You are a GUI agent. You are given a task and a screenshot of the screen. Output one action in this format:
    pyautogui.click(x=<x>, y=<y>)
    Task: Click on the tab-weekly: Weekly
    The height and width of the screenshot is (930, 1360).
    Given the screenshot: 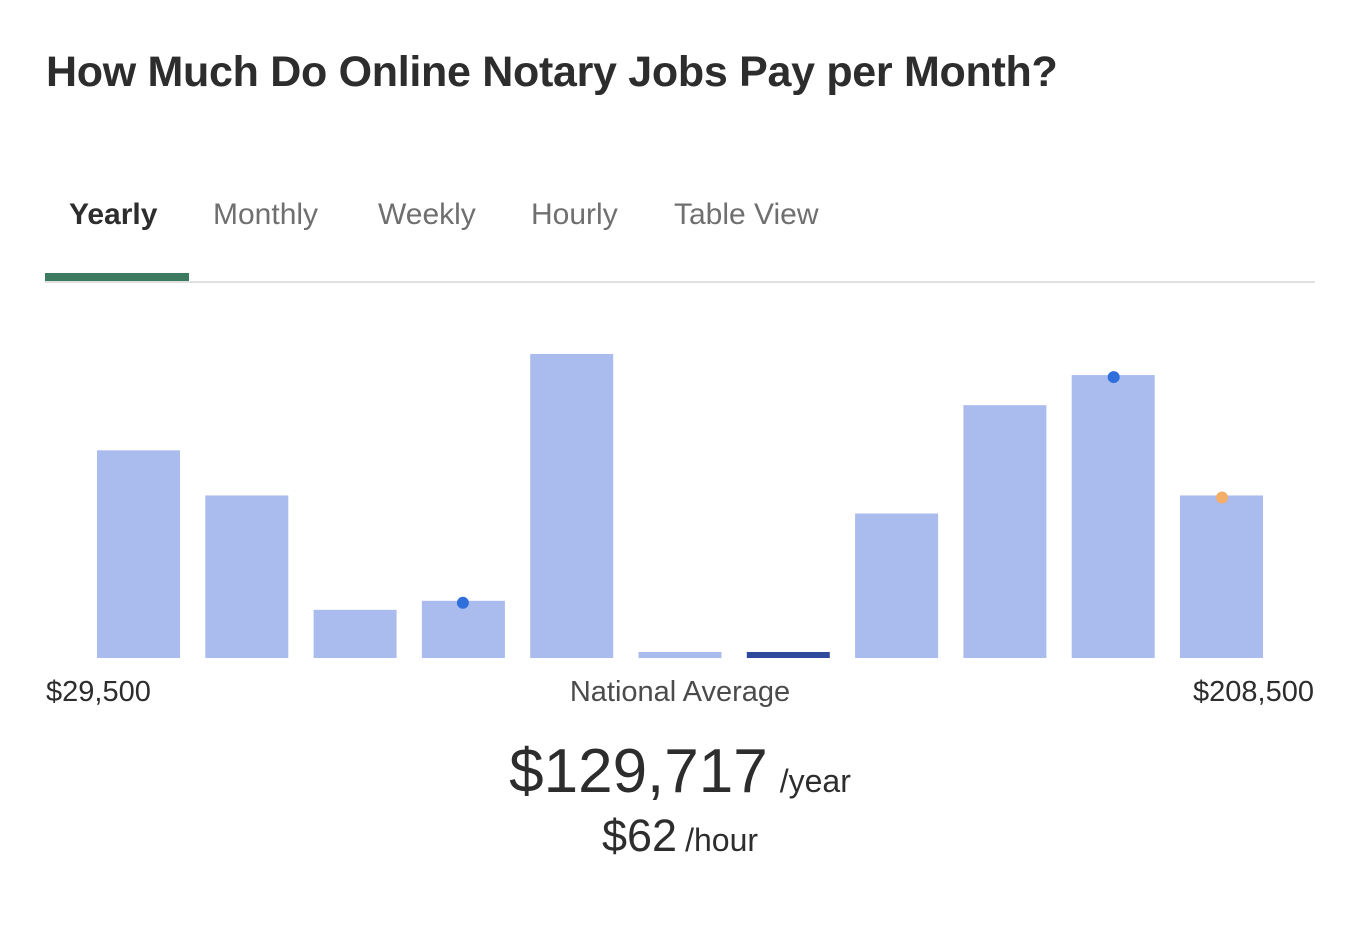 What is the action you would take?
    pyautogui.click(x=427, y=214)
    